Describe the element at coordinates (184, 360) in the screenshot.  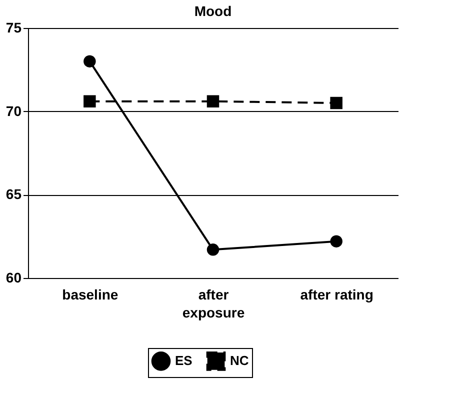
I see `legend-label: ES` at that location.